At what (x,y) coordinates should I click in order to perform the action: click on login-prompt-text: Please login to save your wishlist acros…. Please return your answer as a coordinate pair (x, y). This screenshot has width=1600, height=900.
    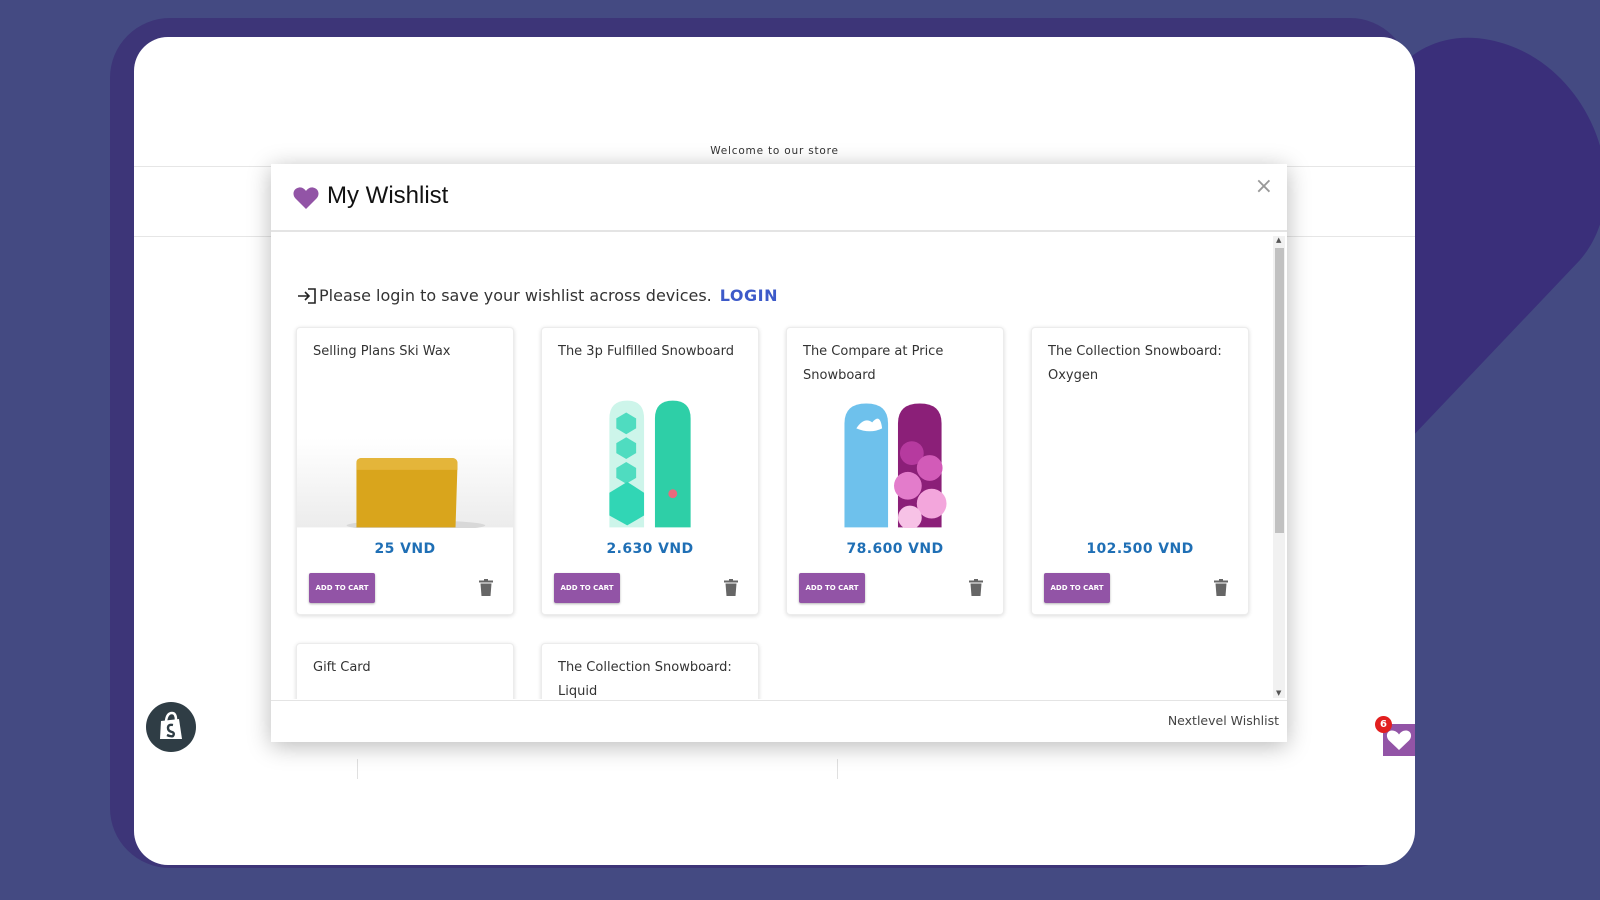
    Looking at the image, I should click on (515, 295).